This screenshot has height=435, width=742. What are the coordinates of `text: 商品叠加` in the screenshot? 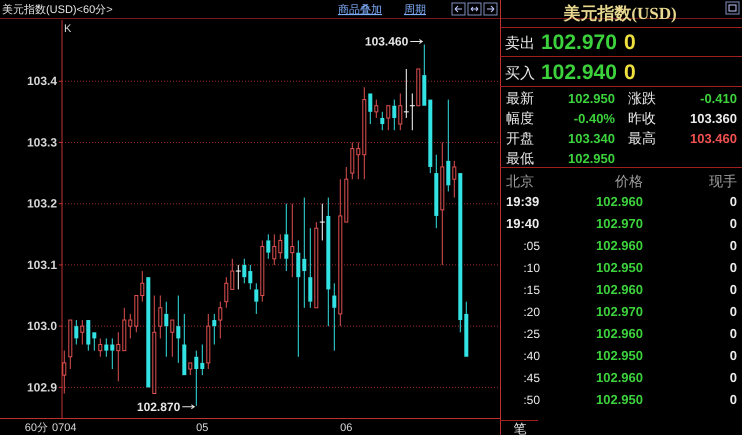 It's located at (360, 9).